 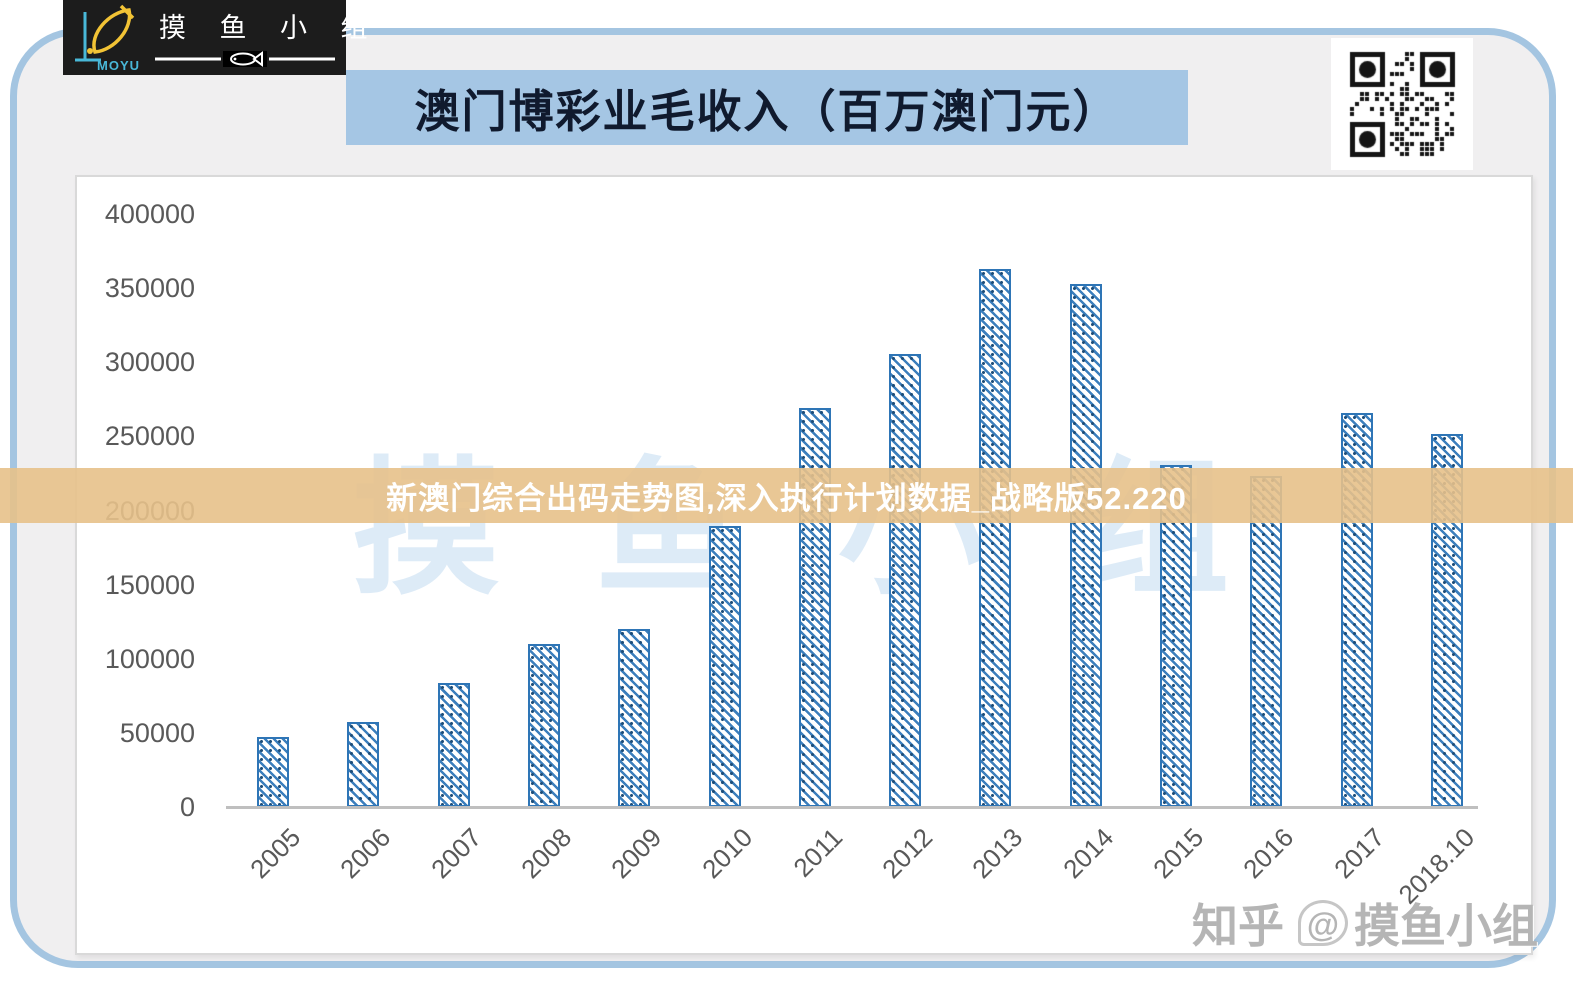 What do you see at coordinates (273, 772) in the screenshot?
I see `bar-2005` at bounding box center [273, 772].